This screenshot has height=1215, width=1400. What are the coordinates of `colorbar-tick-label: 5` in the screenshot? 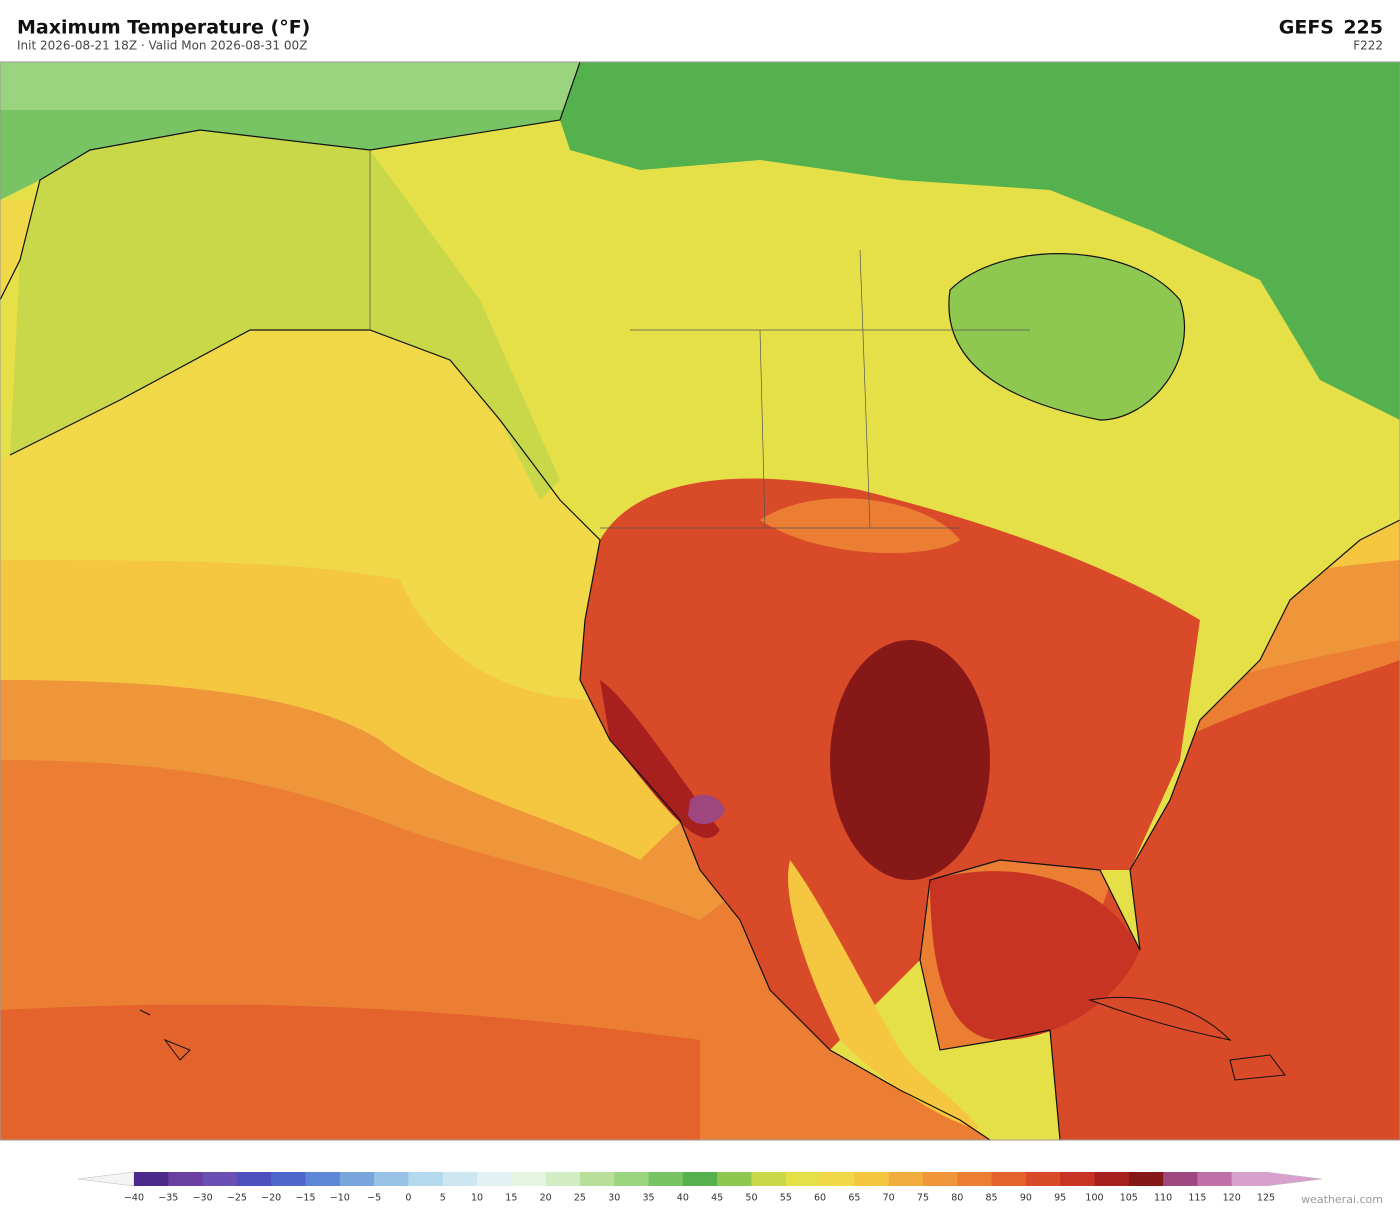 It's located at (443, 1198).